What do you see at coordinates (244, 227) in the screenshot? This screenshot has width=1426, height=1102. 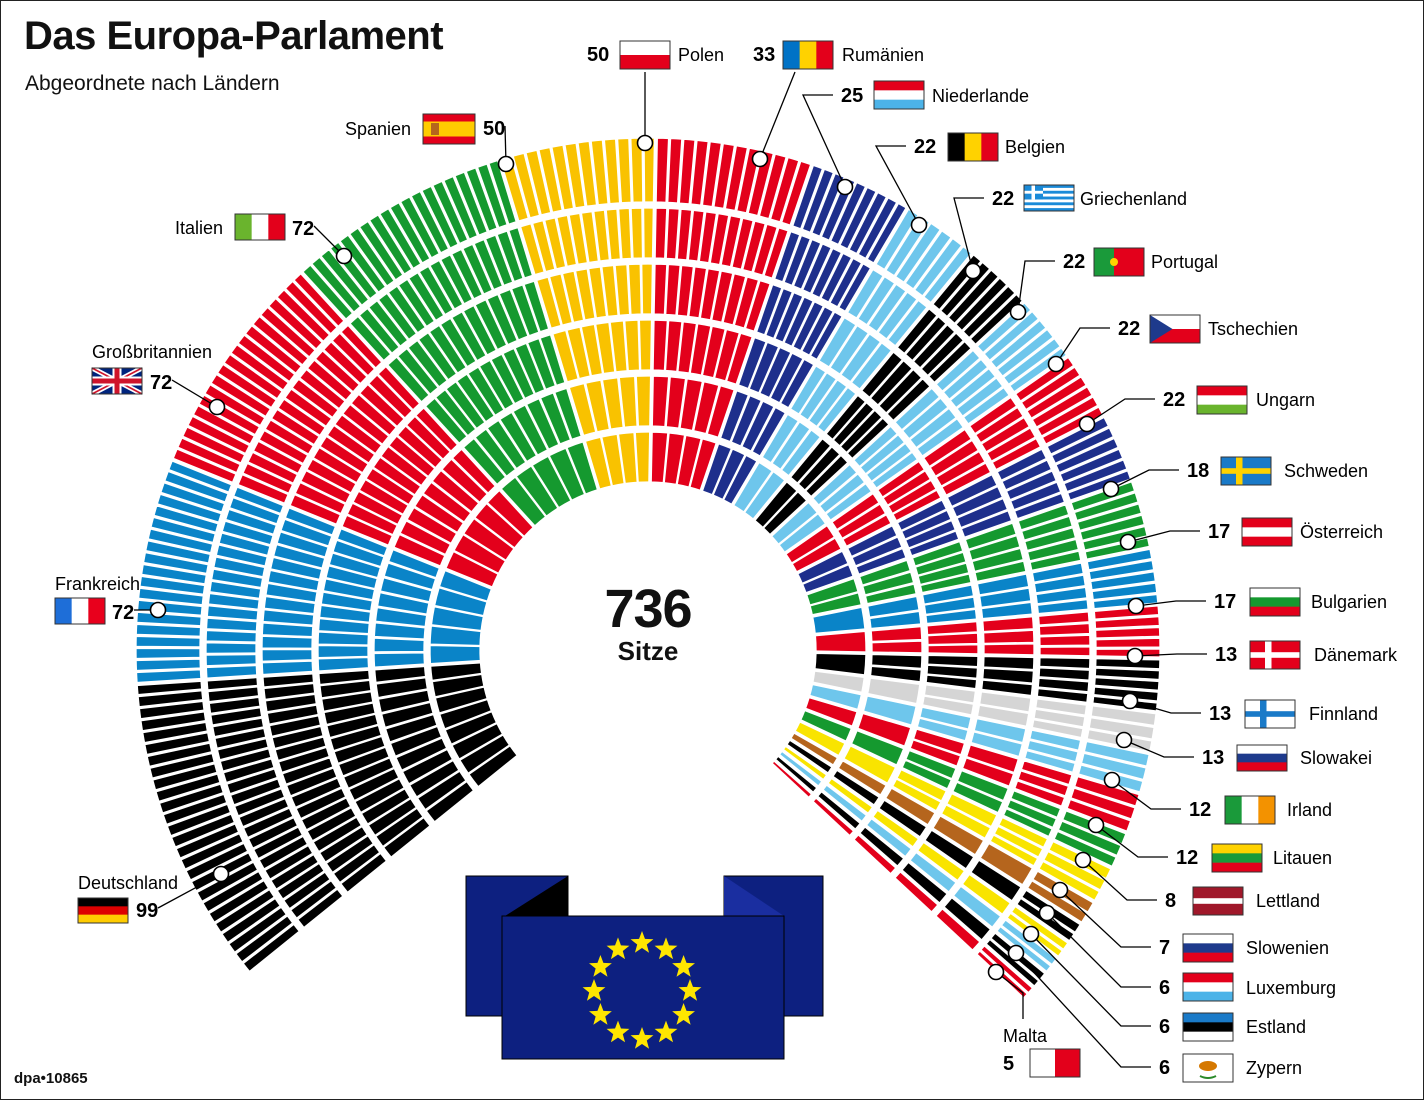 I see `label-italien: Italien 72` at bounding box center [244, 227].